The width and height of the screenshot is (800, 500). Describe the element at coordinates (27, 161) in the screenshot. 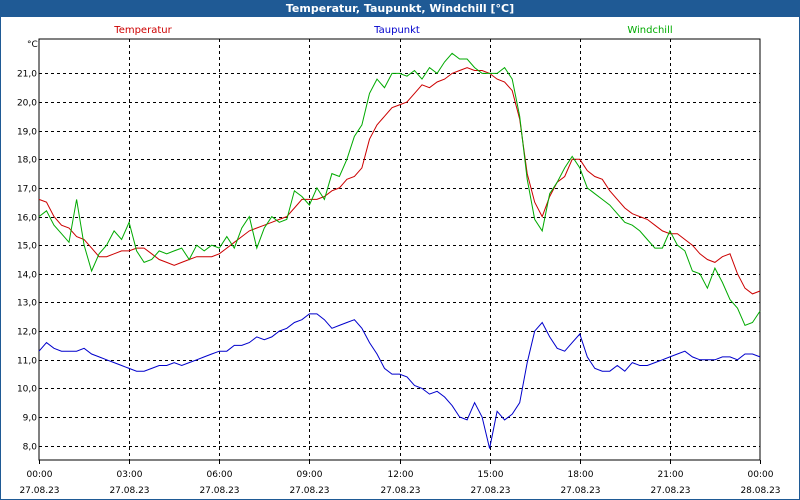

I see `y-tick-label: 18,0` at that location.